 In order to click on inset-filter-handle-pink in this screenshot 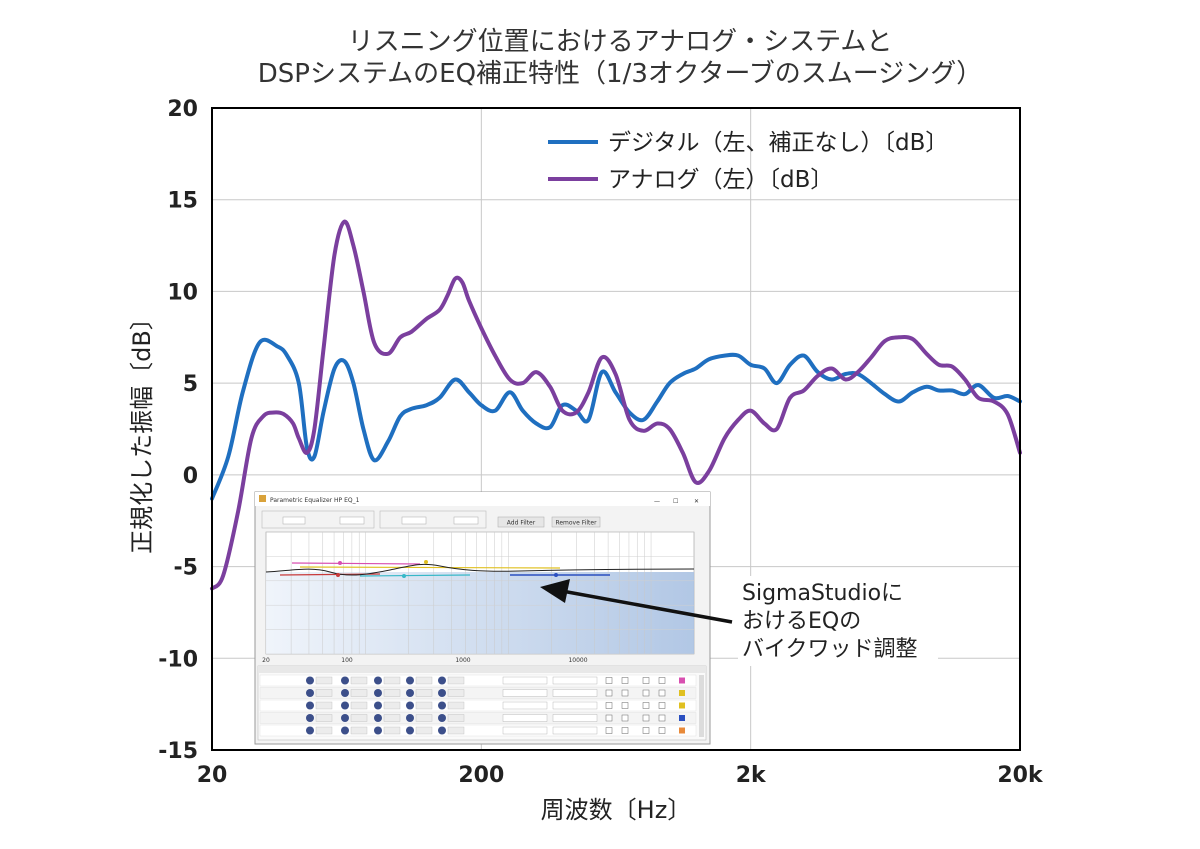, I will do `click(340, 563)`.